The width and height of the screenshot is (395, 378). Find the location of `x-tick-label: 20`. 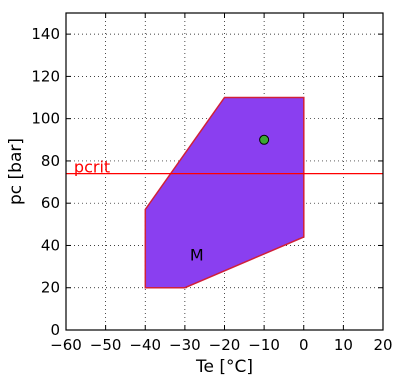

x-tick-label: 20 is located at coordinates (382, 345).